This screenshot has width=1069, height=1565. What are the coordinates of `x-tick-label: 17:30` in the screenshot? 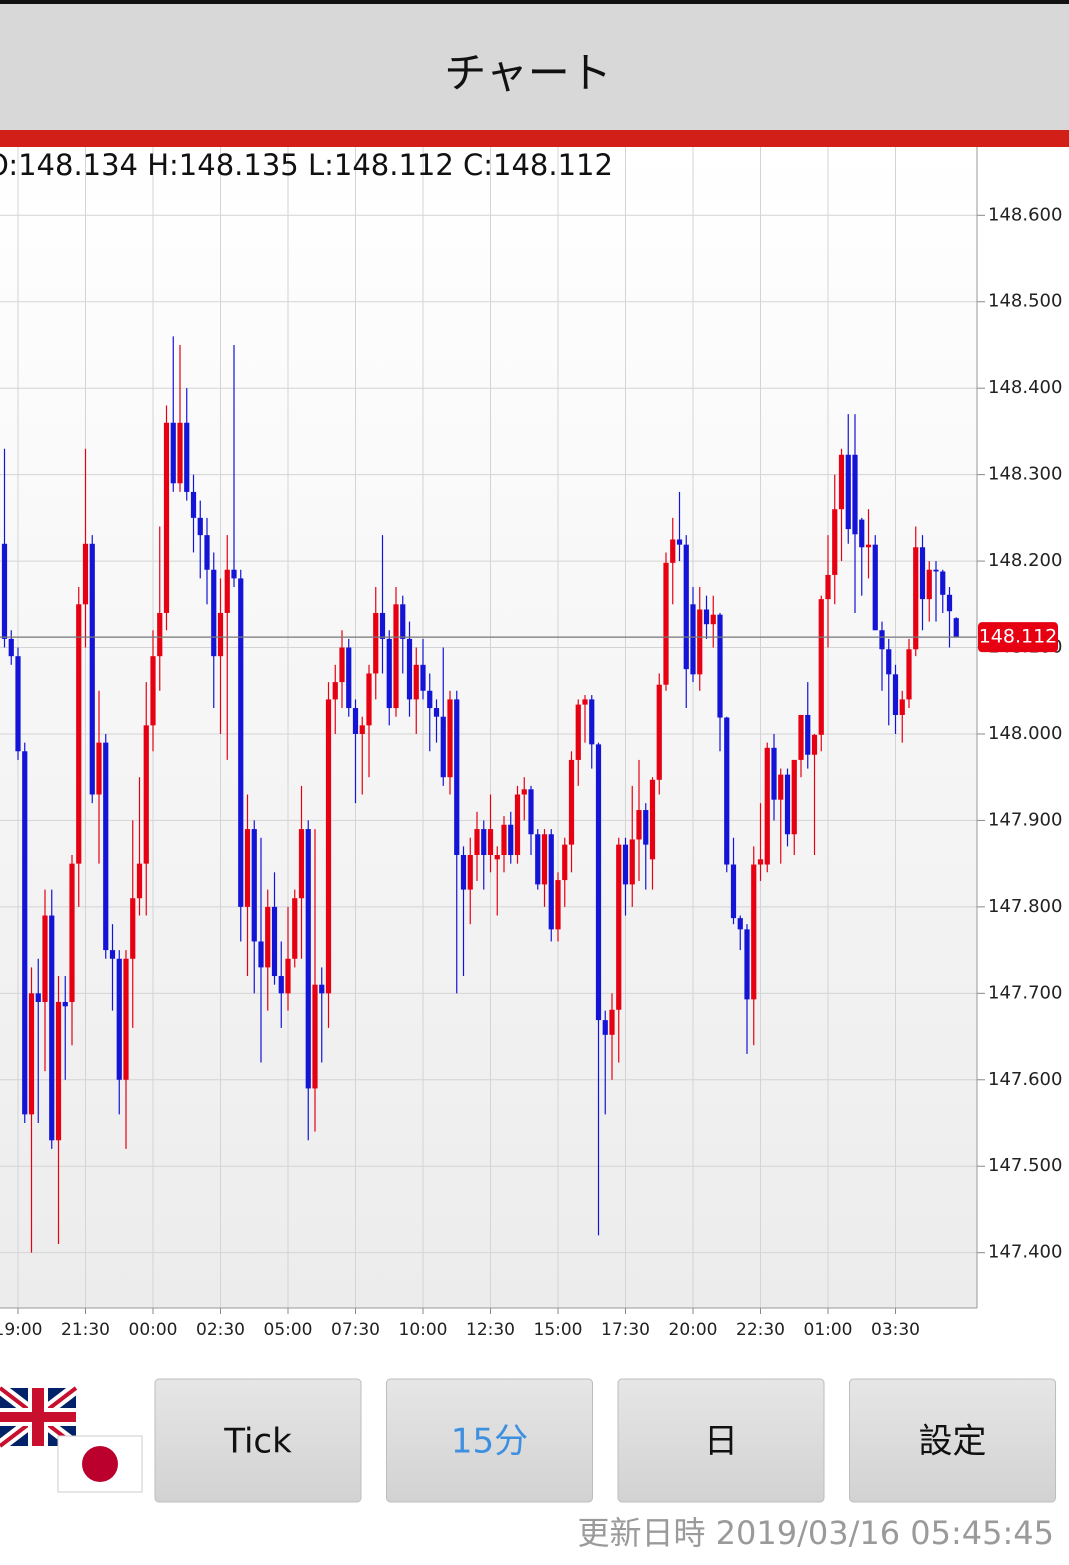 It's located at (625, 1330).